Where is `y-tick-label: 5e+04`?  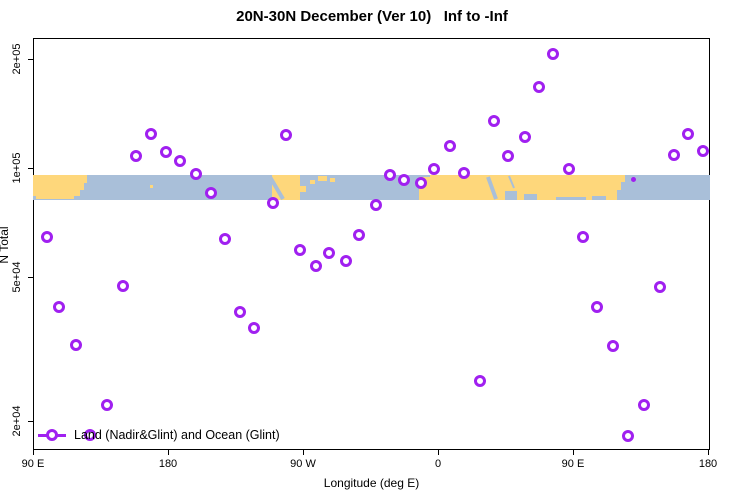 y-tick-label: 5e+04 is located at coordinates (17, 277).